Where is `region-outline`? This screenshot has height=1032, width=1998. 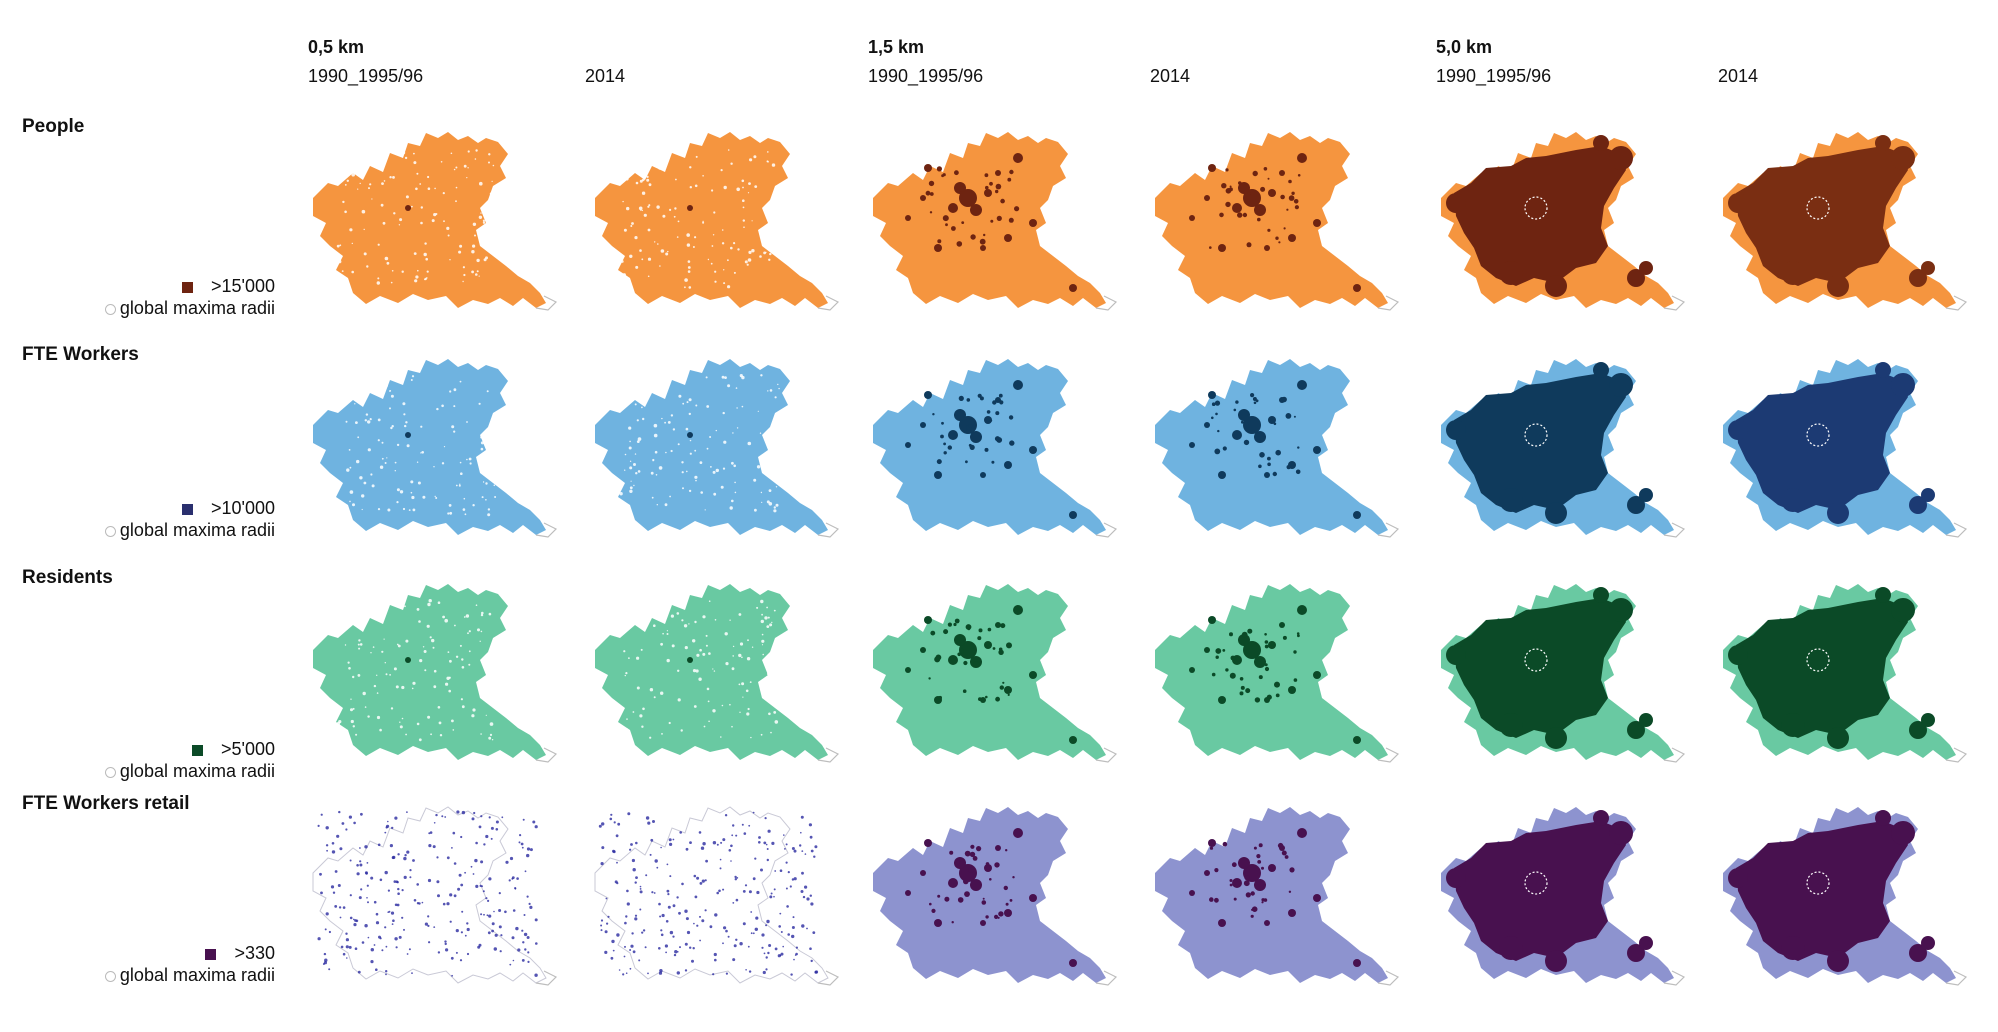 region-outline is located at coordinates (711, 895).